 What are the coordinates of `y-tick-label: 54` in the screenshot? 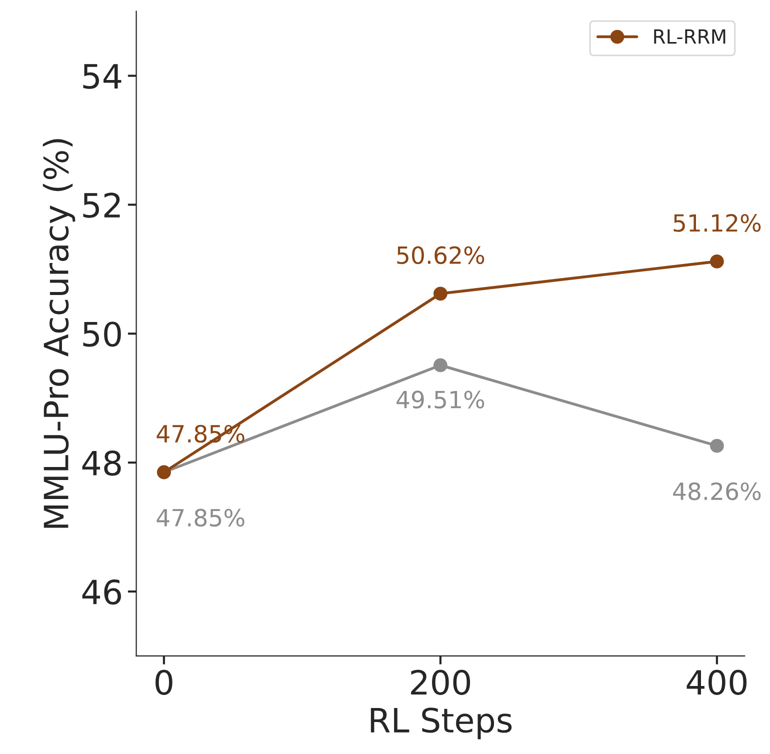 It's located at (102, 76).